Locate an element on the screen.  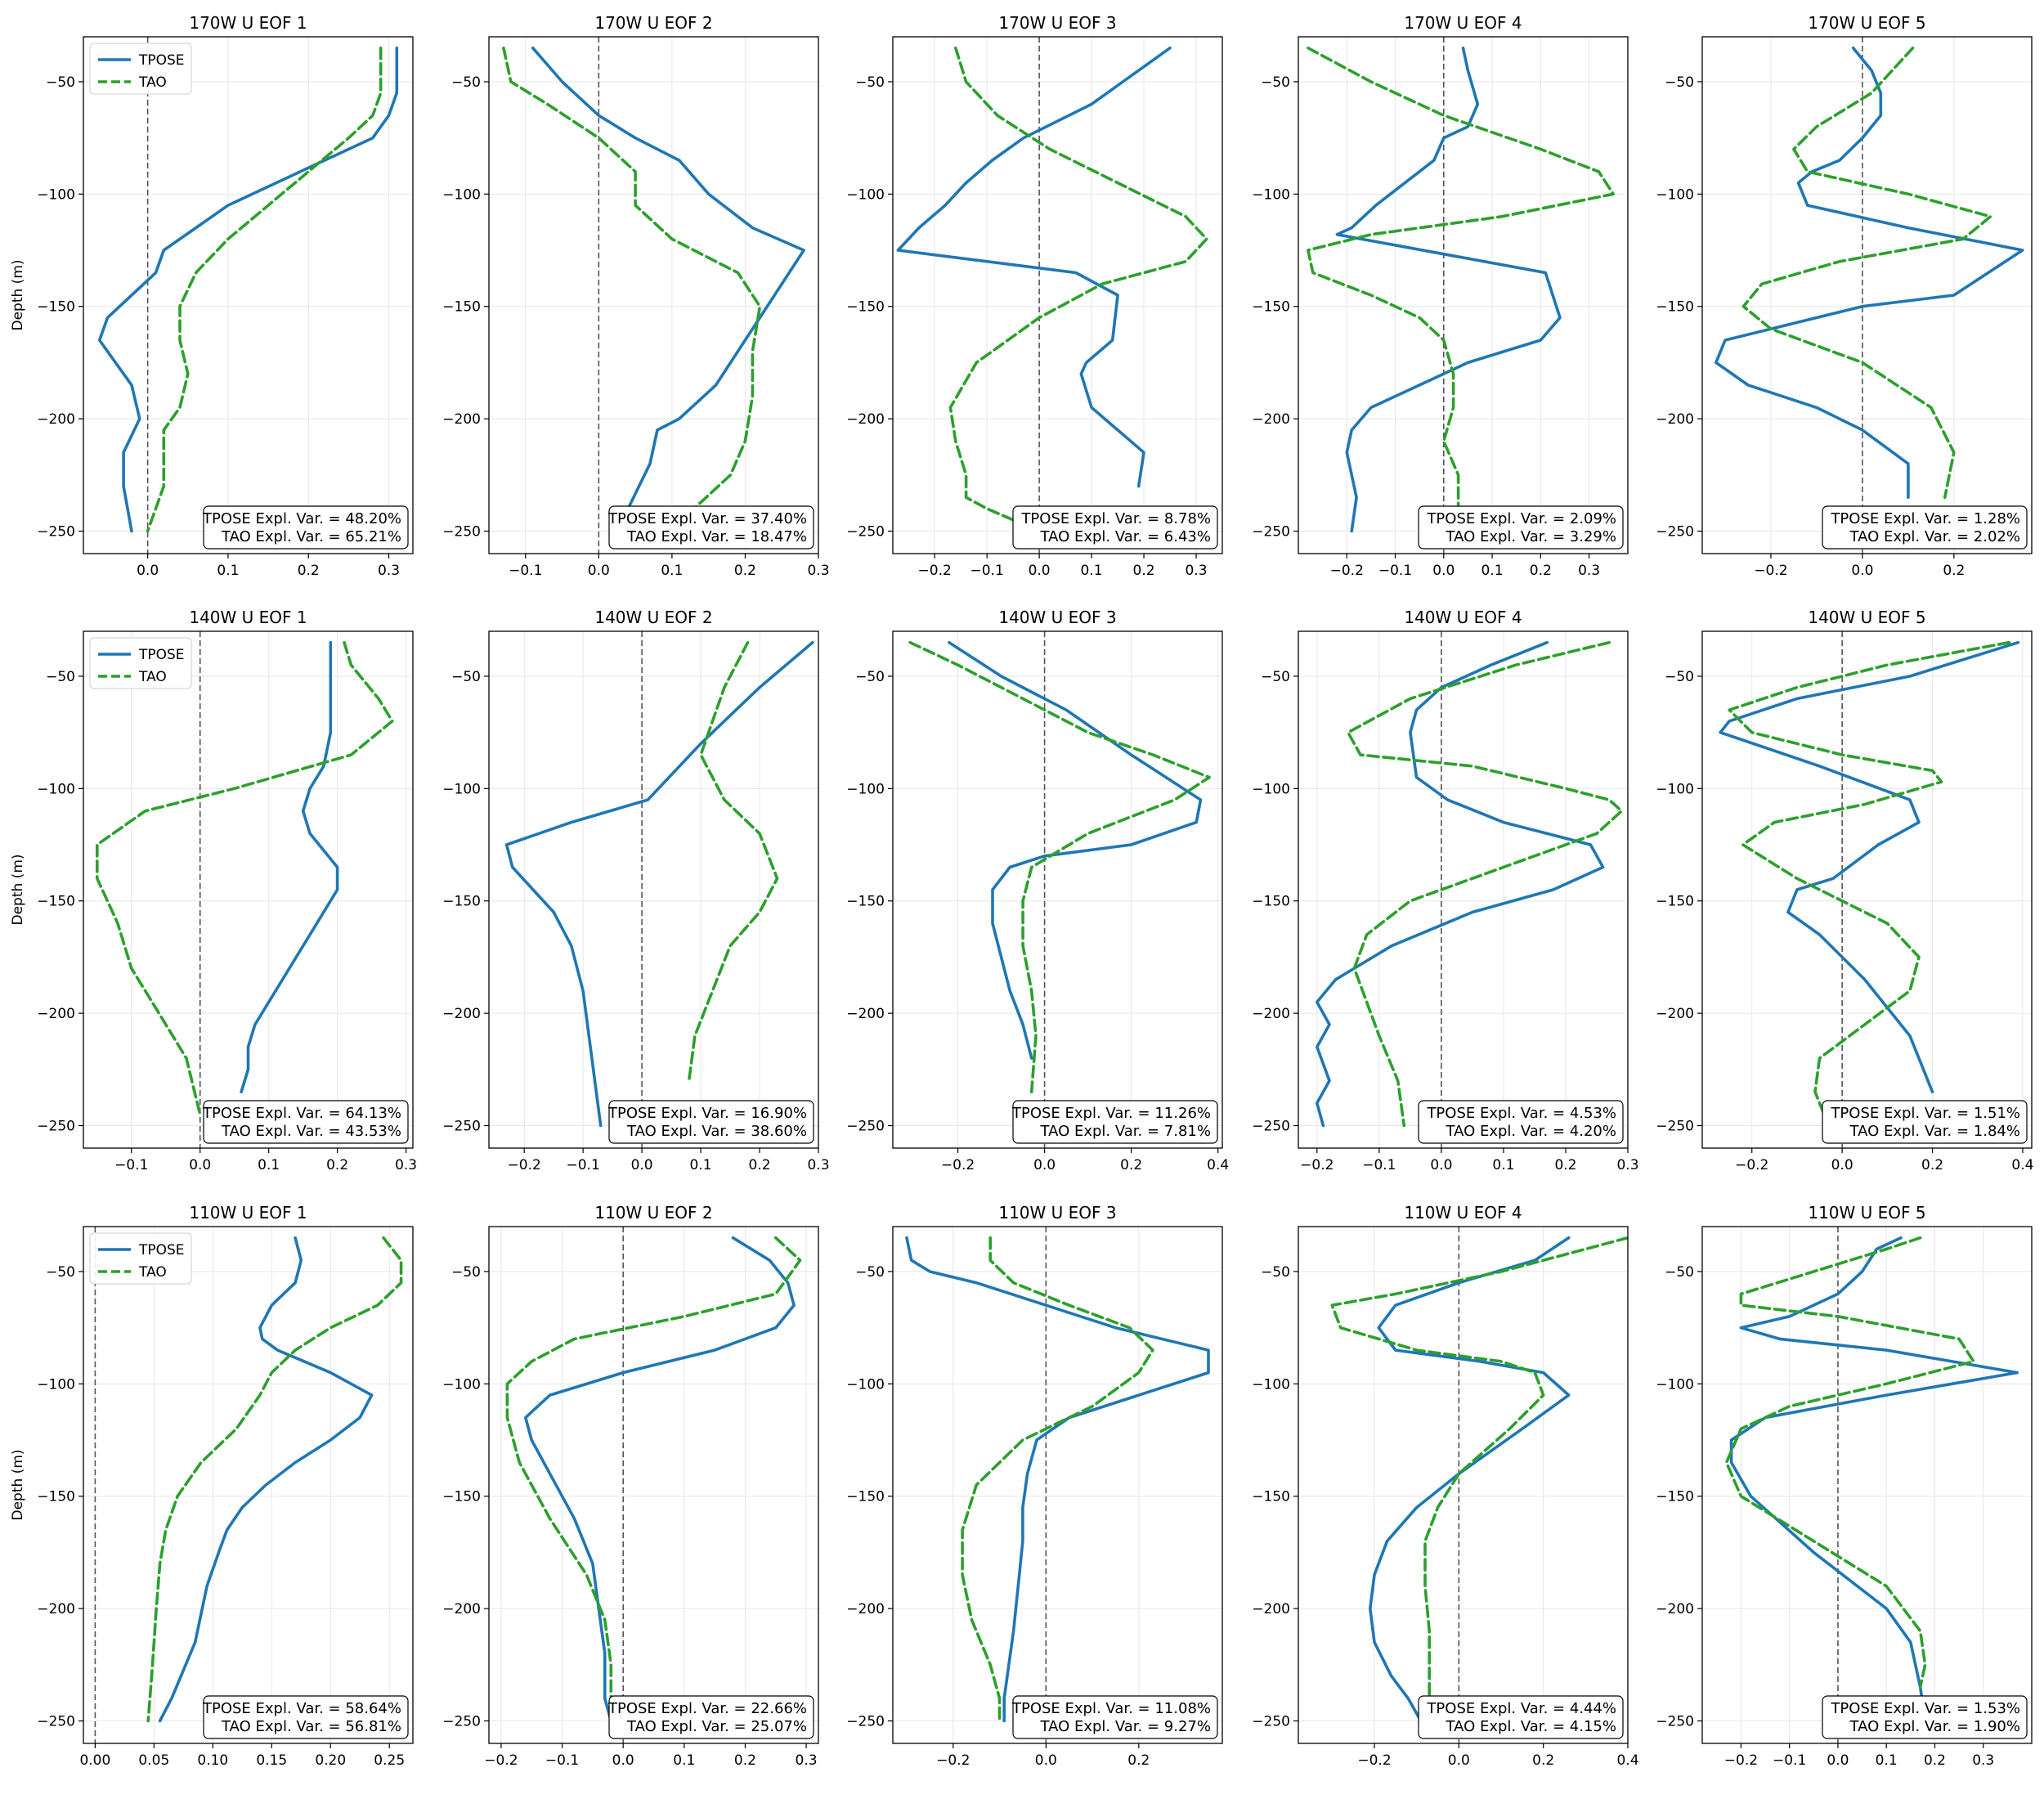
panel-title: 110W U EOF 1 is located at coordinates (248, 1213).